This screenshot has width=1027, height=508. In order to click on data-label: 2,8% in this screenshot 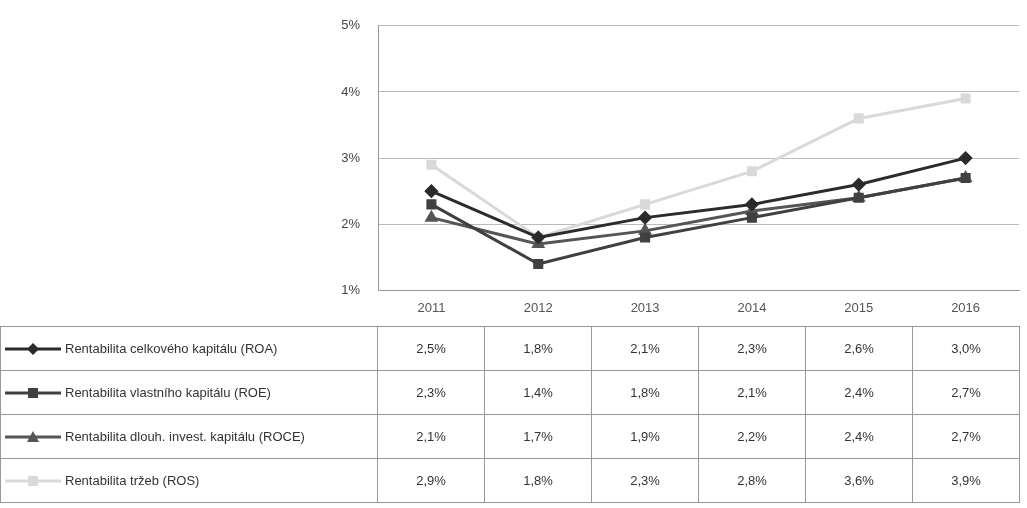, I will do `click(752, 480)`.